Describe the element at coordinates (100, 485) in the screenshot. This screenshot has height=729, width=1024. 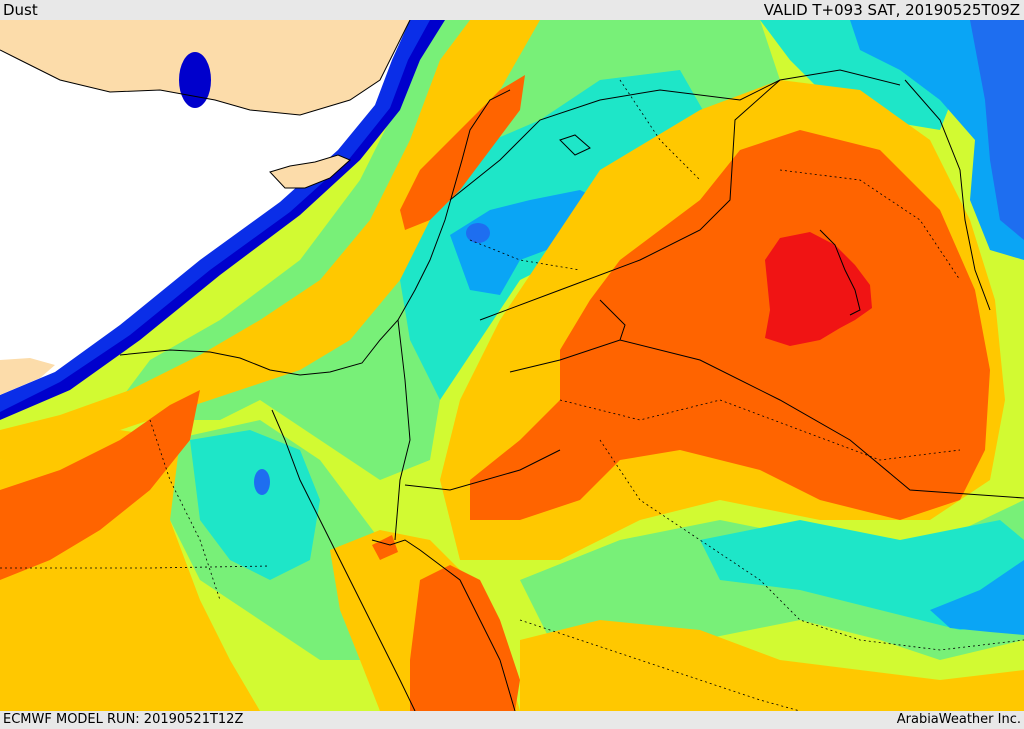
I see `dust-level-9-egypt-west` at that location.